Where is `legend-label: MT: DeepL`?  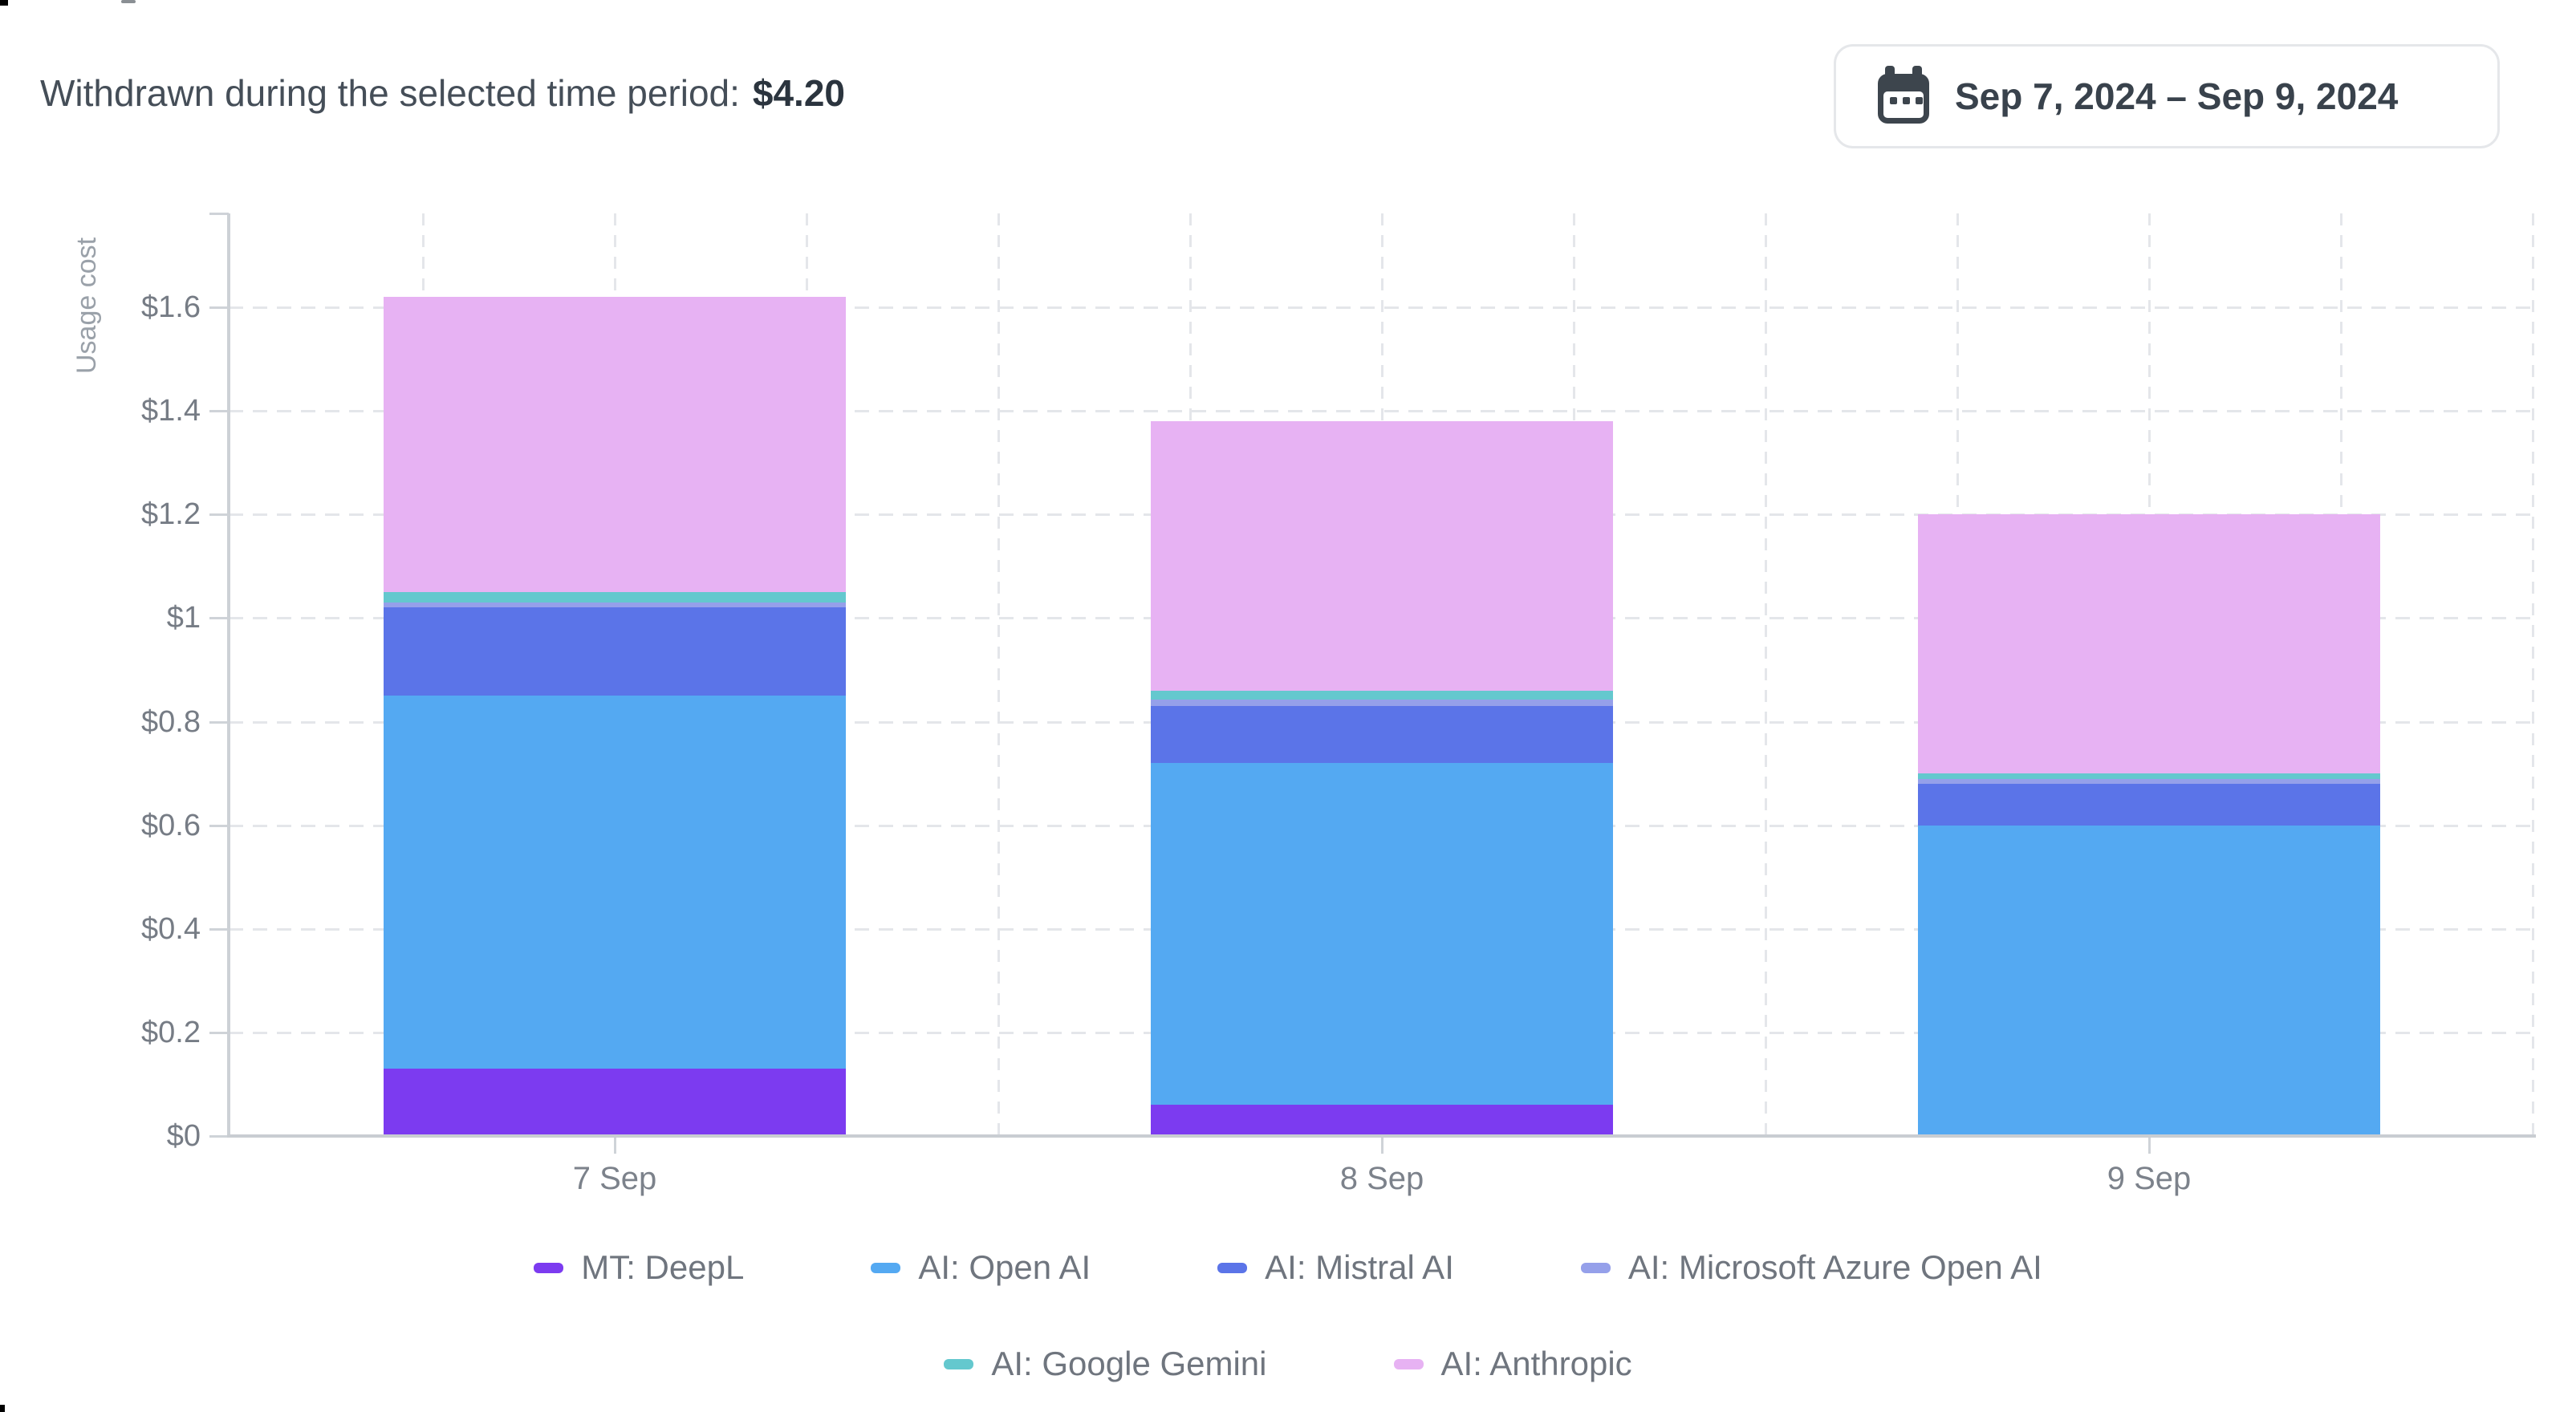
legend-label: MT: DeepL is located at coordinates (663, 1267).